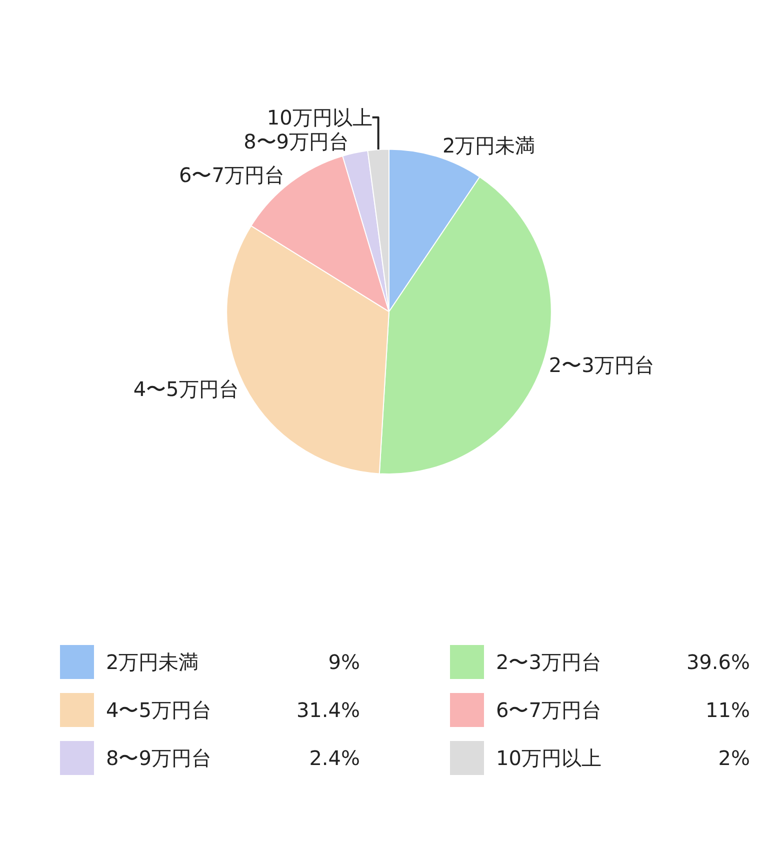 Image resolution: width=778 pixels, height=860 pixels. Describe the element at coordinates (159, 710) in the screenshot. I see `legend-label: 4〜5万円台` at that location.